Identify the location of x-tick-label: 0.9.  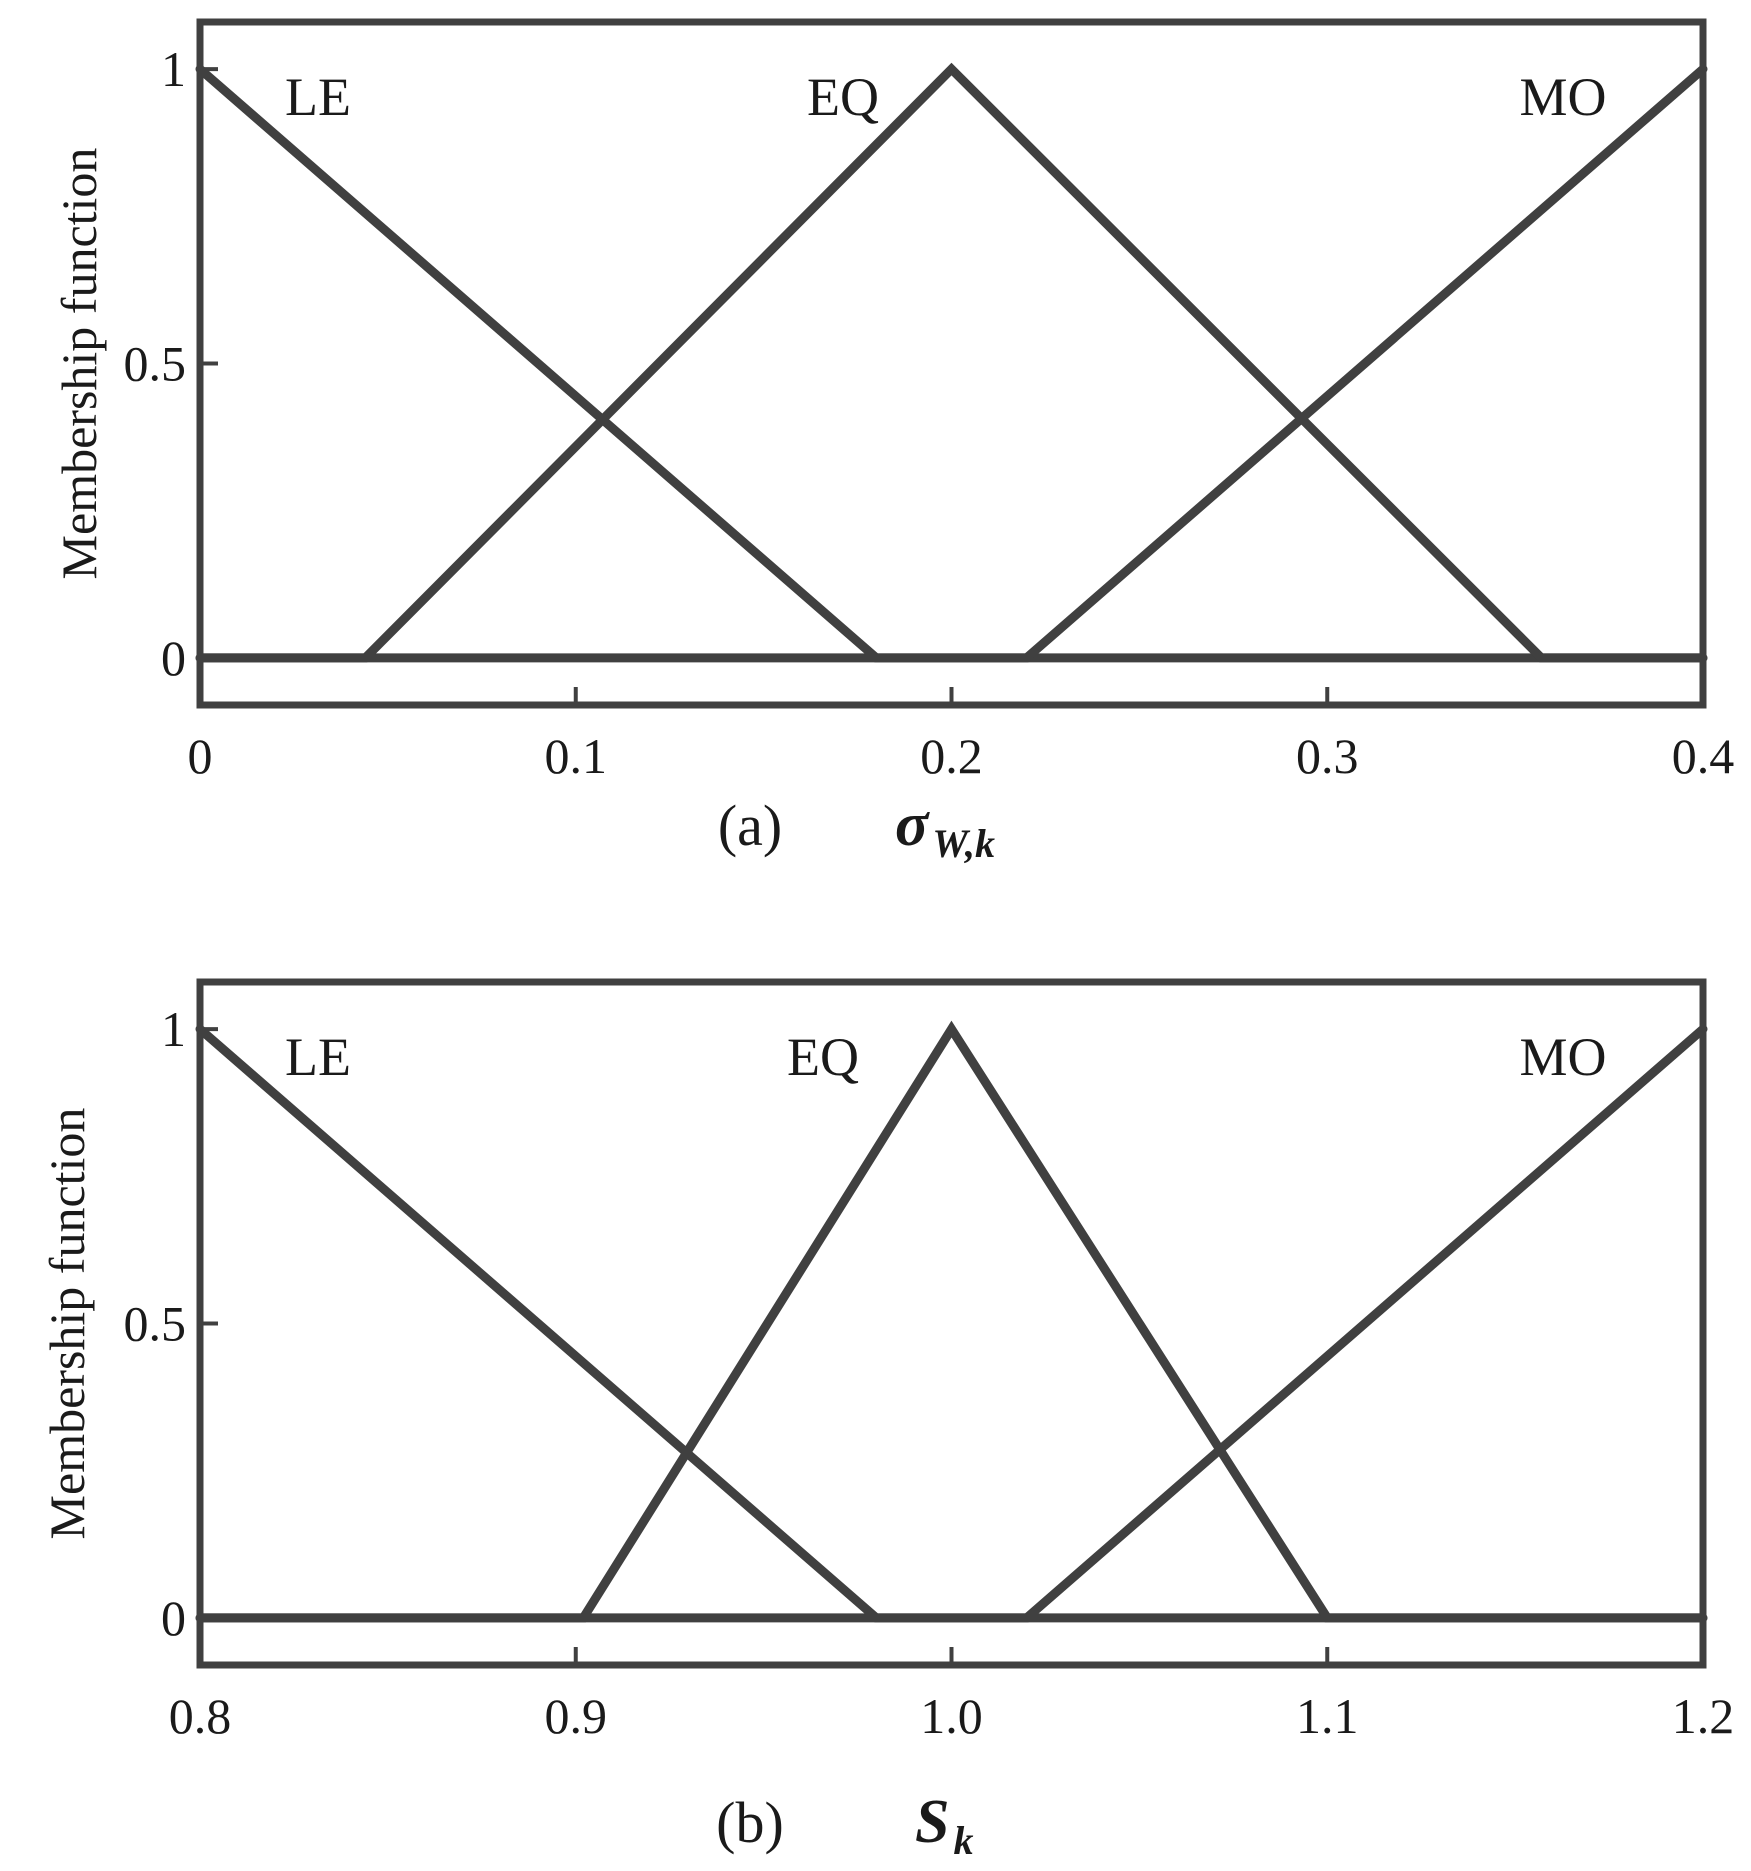
(576, 1716).